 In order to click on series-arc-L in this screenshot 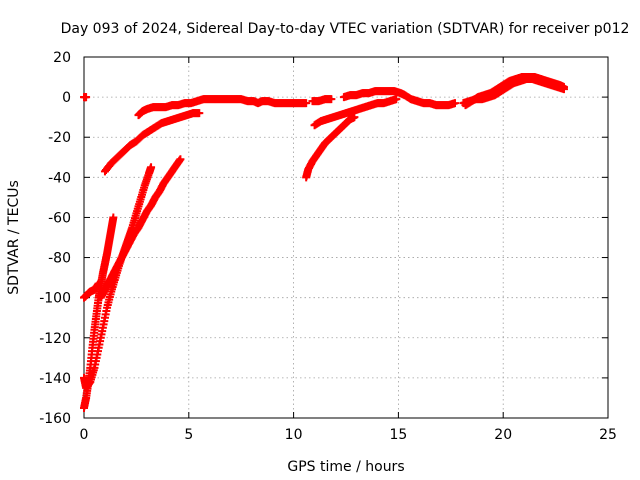, I will do `click(514, 91)`.